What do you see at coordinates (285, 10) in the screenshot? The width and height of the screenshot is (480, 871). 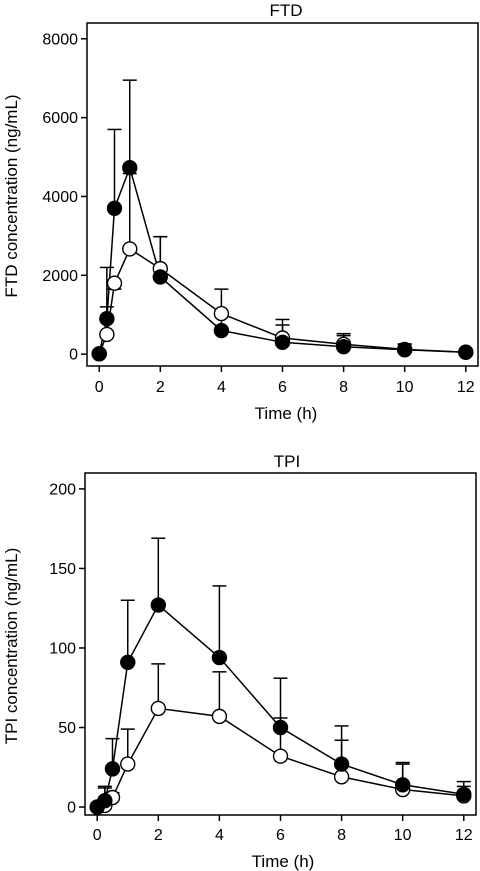 I see `chart-title: FTD` at bounding box center [285, 10].